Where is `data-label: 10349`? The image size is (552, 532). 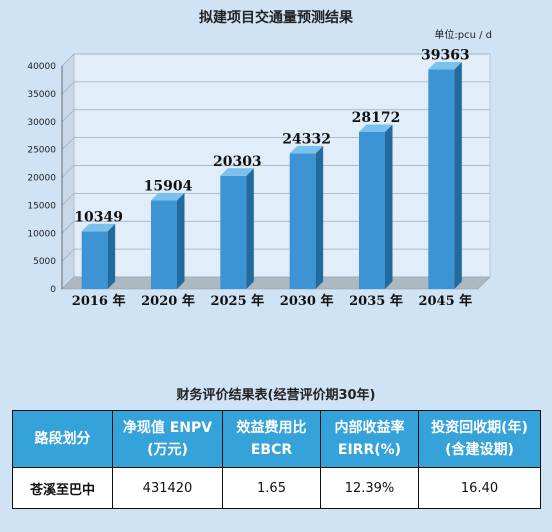 data-label: 10349 is located at coordinates (98, 217).